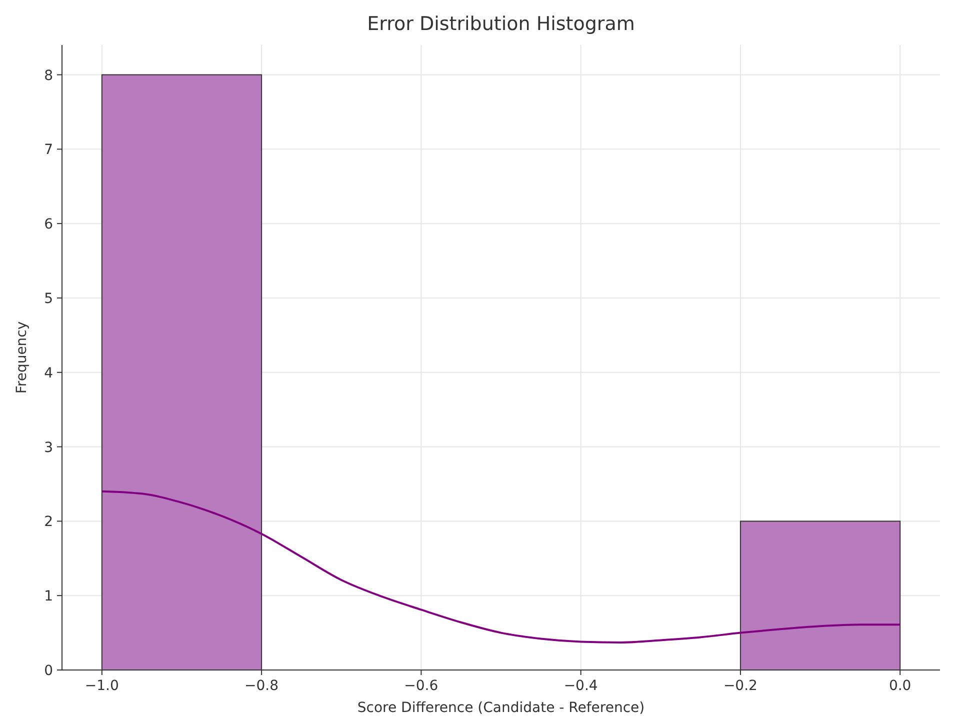 This screenshot has height=724, width=954. What do you see at coordinates (48, 671) in the screenshot?
I see `y-tick-label: 0` at bounding box center [48, 671].